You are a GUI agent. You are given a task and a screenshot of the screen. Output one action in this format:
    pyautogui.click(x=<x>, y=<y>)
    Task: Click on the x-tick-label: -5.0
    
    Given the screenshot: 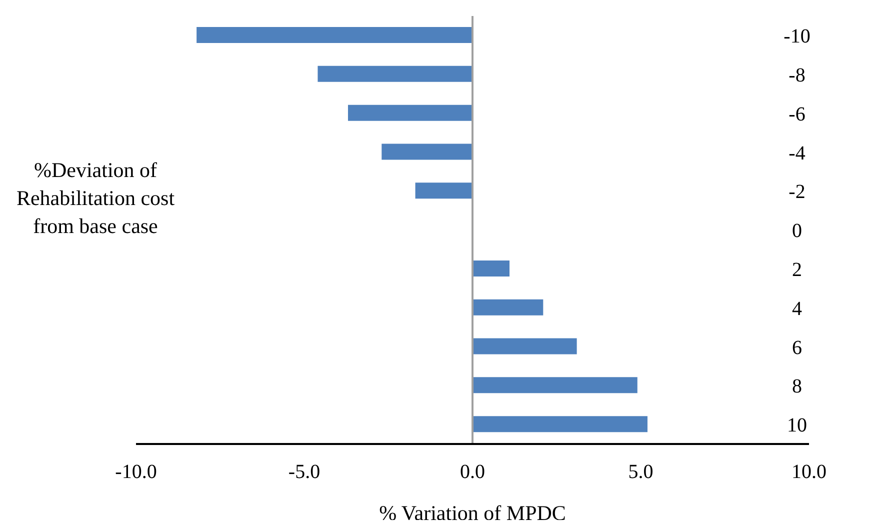 What is the action you would take?
    pyautogui.click(x=304, y=472)
    